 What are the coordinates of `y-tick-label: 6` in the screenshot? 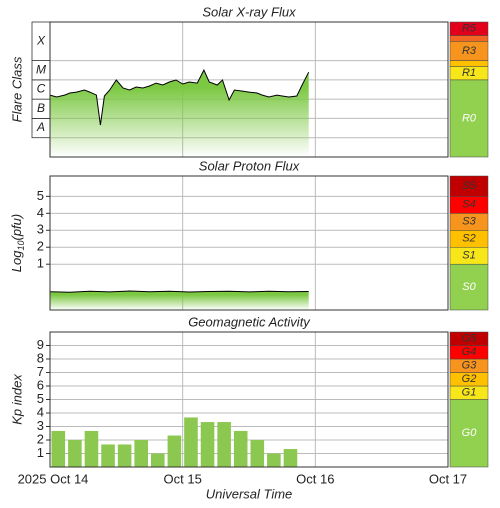 It's located at (40, 384).